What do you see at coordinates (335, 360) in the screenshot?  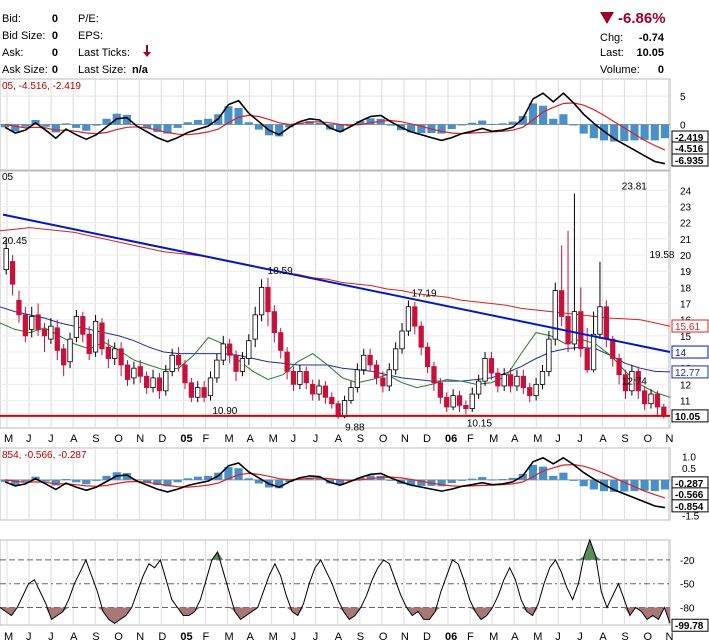 I see `ma-short-line` at bounding box center [335, 360].